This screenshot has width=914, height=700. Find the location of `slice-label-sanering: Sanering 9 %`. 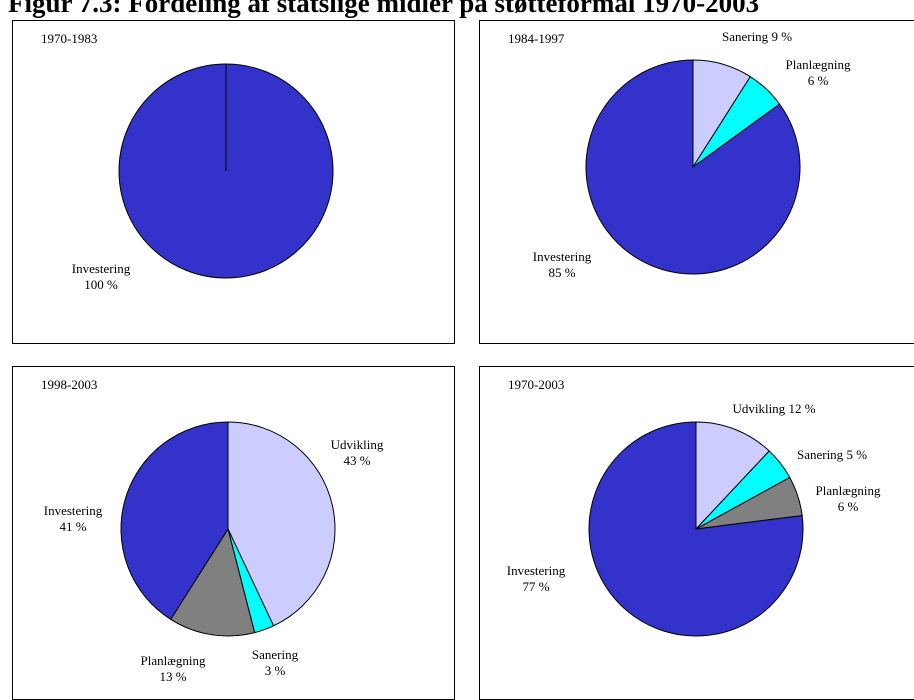

slice-label-sanering: Sanering 9 % is located at coordinates (757, 36).